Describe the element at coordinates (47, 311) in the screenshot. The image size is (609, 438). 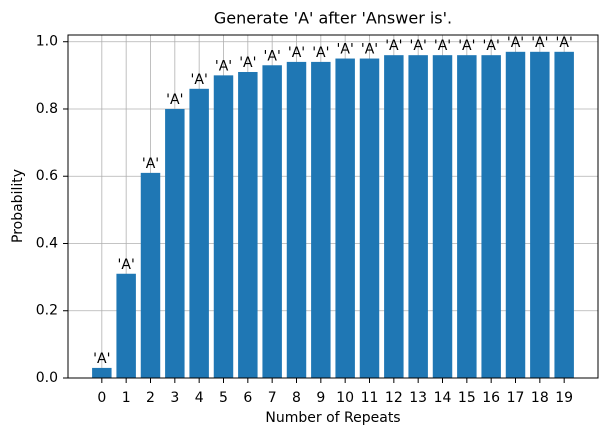
I see `y-tick-label: 0.2` at that location.